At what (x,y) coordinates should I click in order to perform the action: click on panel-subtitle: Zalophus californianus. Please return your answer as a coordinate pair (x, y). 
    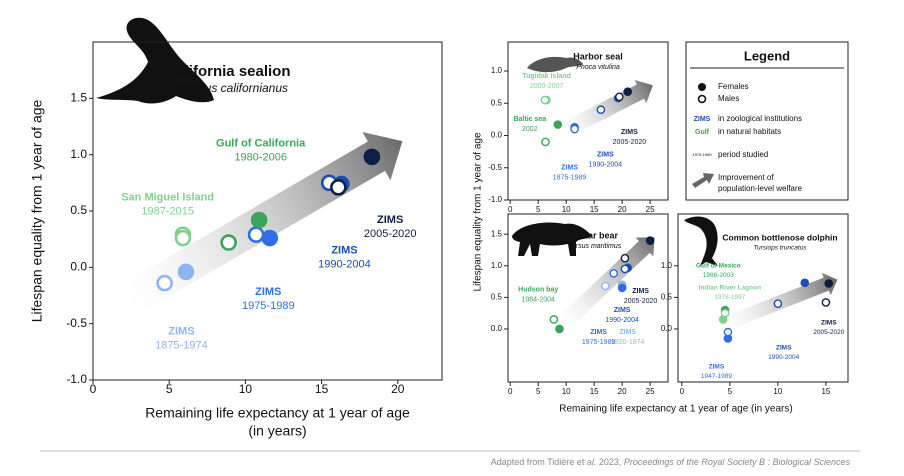
    Looking at the image, I should click on (227, 88).